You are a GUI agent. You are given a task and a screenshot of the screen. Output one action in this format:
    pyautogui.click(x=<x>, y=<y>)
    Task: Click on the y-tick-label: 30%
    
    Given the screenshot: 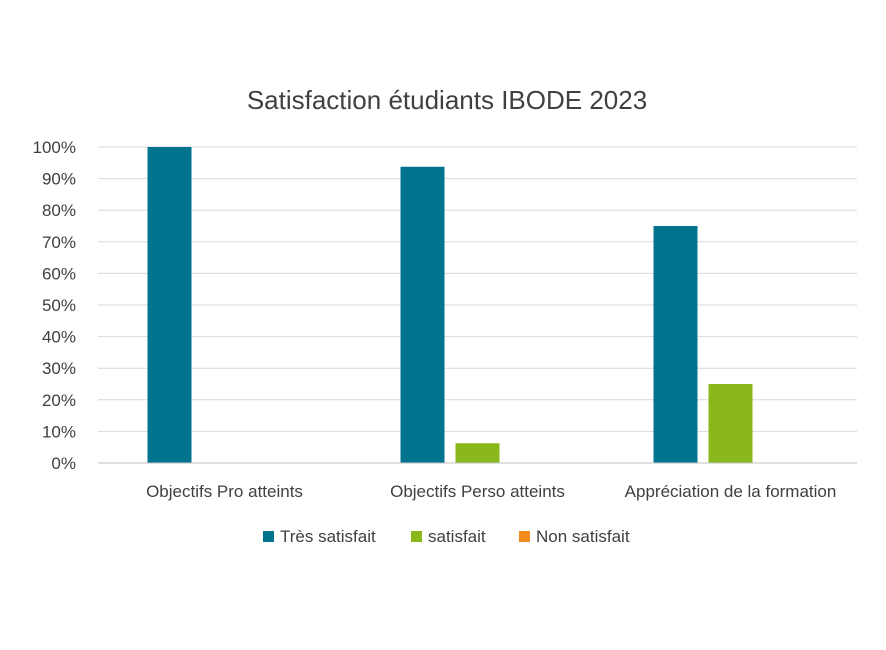 What is the action you would take?
    pyautogui.click(x=59, y=368)
    